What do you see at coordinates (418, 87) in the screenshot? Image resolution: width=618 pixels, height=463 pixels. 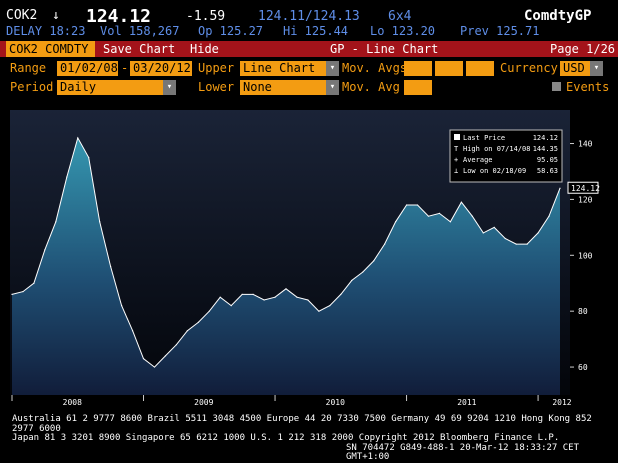 I see `mov-avg-lower-input` at bounding box center [418, 87].